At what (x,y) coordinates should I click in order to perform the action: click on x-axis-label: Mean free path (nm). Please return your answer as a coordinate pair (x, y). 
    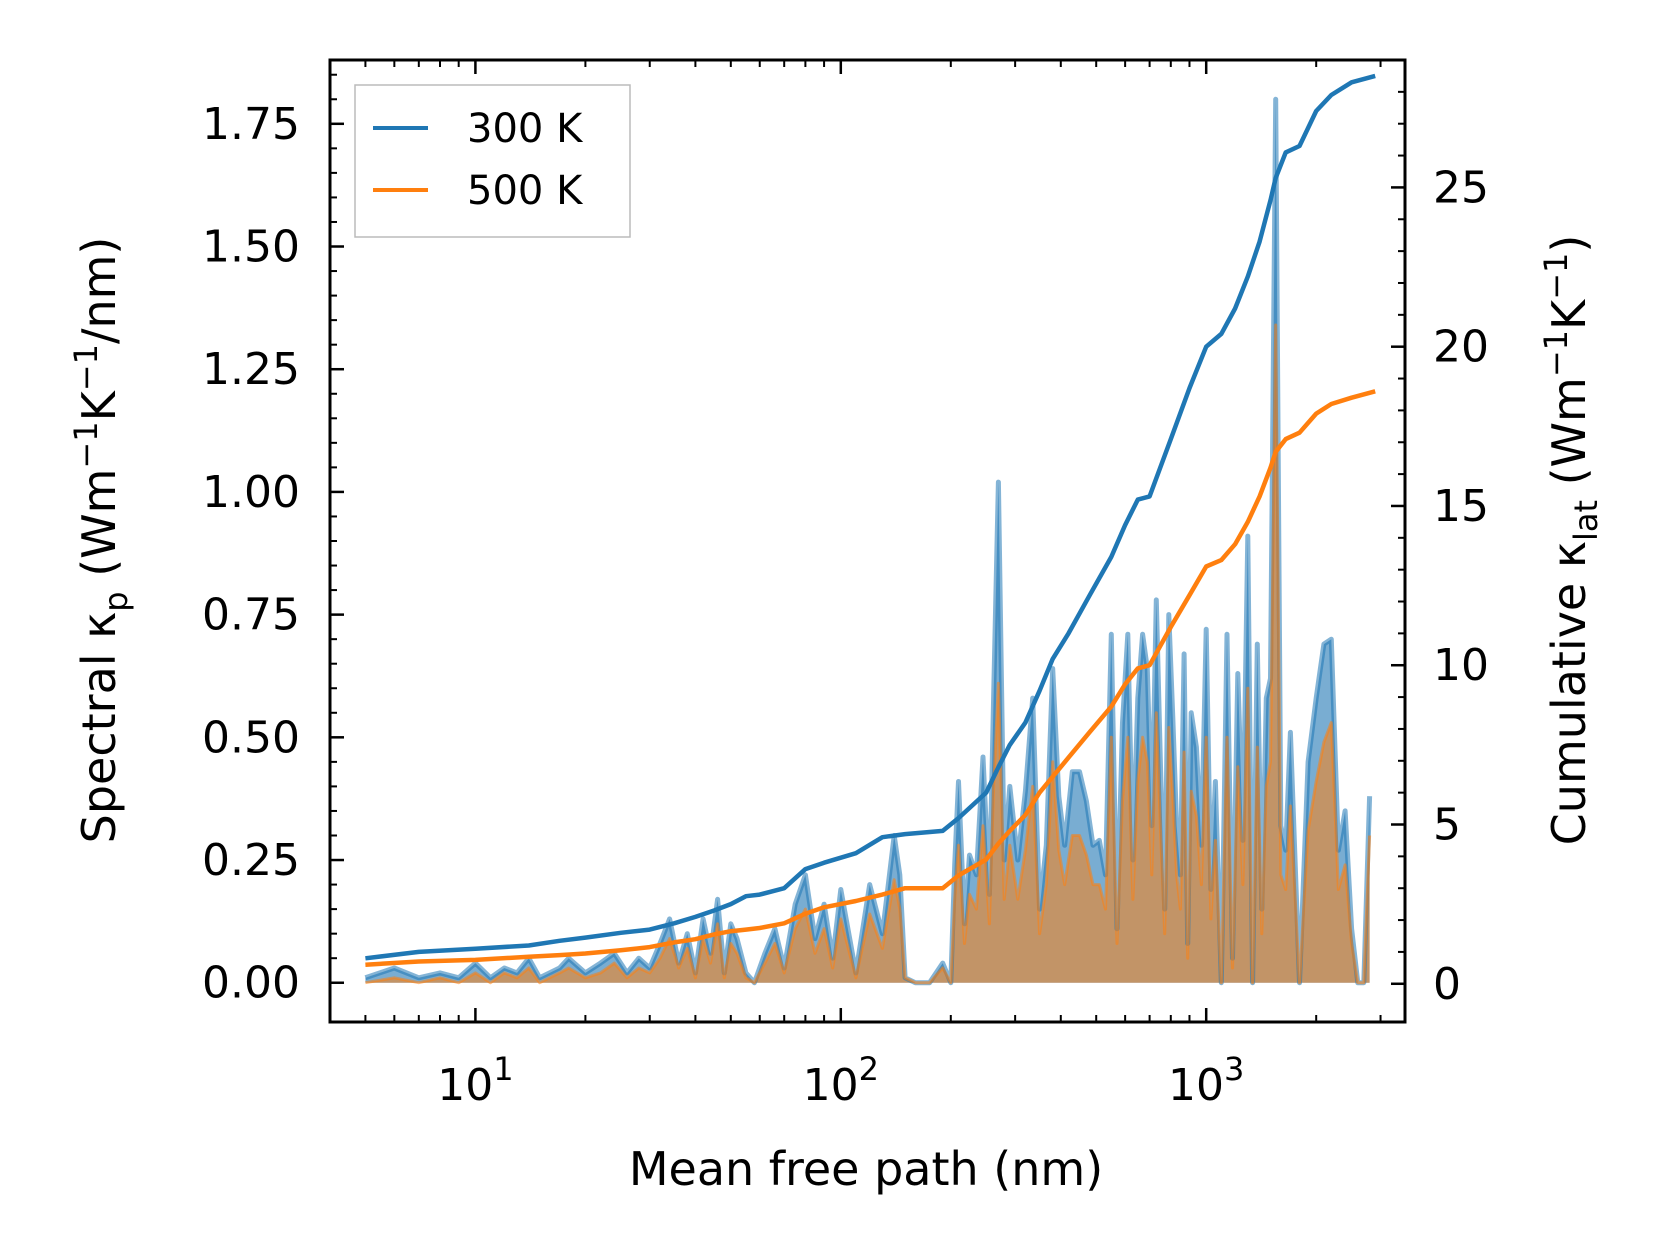
    Looking at the image, I should click on (866, 1169).